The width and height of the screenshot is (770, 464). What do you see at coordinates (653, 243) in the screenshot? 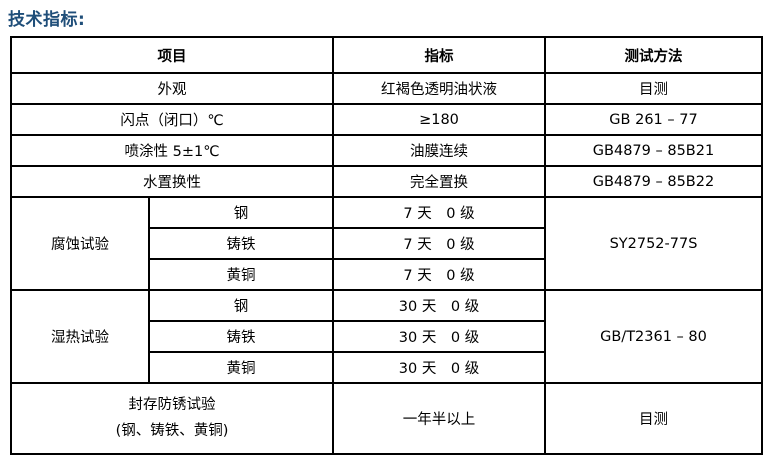
I see `cell-method: SY2752-77S` at bounding box center [653, 243].